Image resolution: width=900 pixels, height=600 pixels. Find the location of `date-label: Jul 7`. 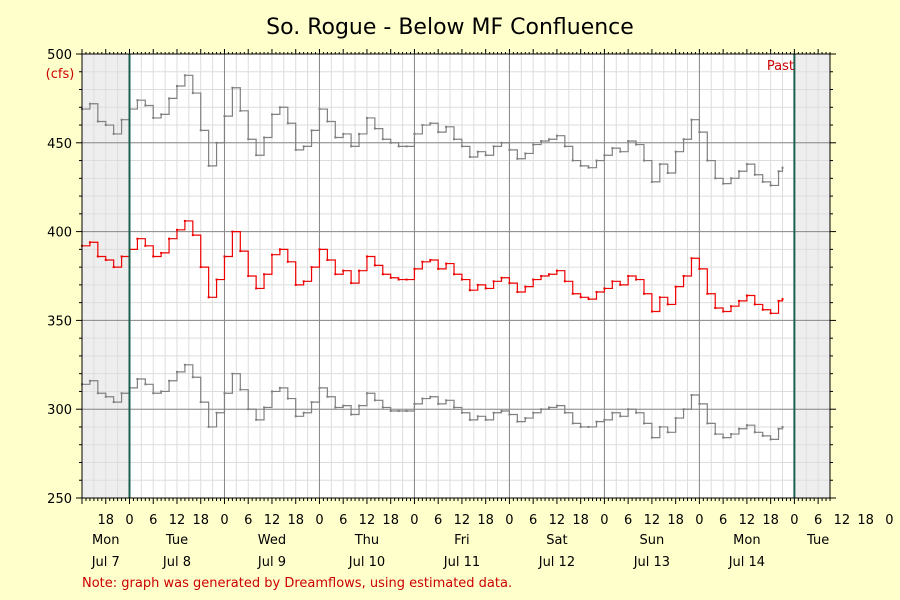

date-label: Jul 7 is located at coordinates (105, 562).